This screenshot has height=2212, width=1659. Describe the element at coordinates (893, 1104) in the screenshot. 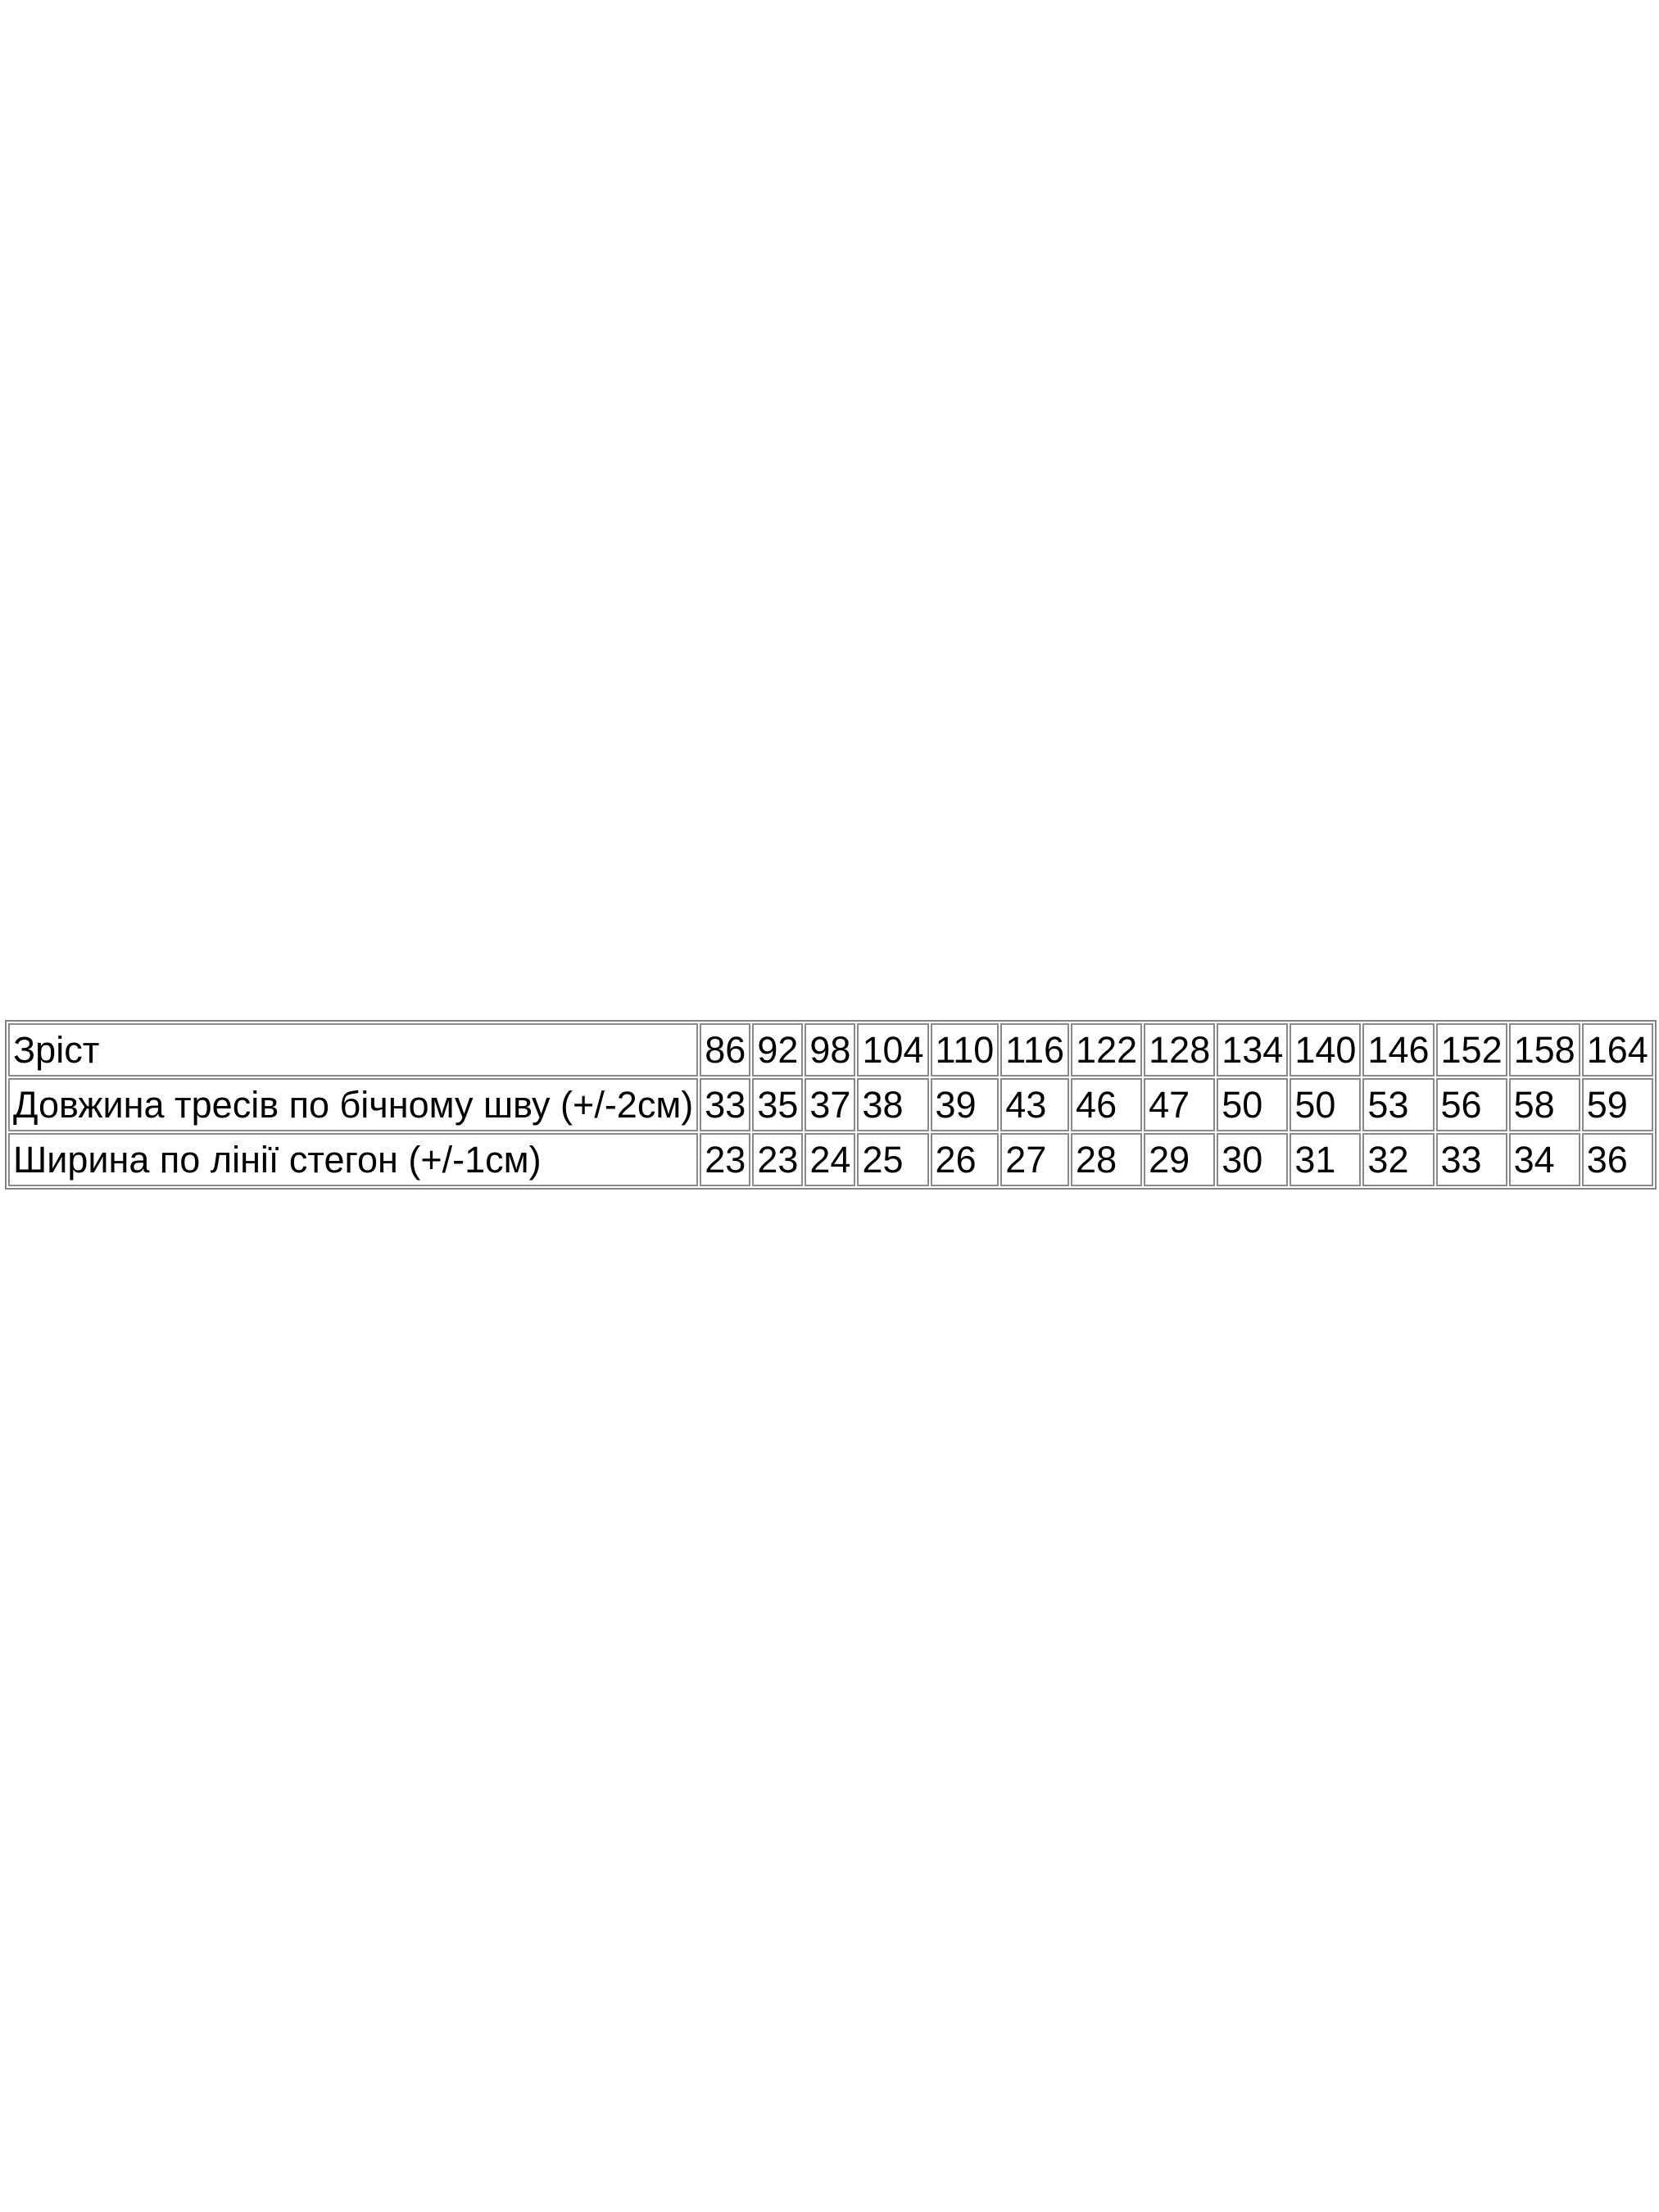

I see `value-cell: 38` at that location.